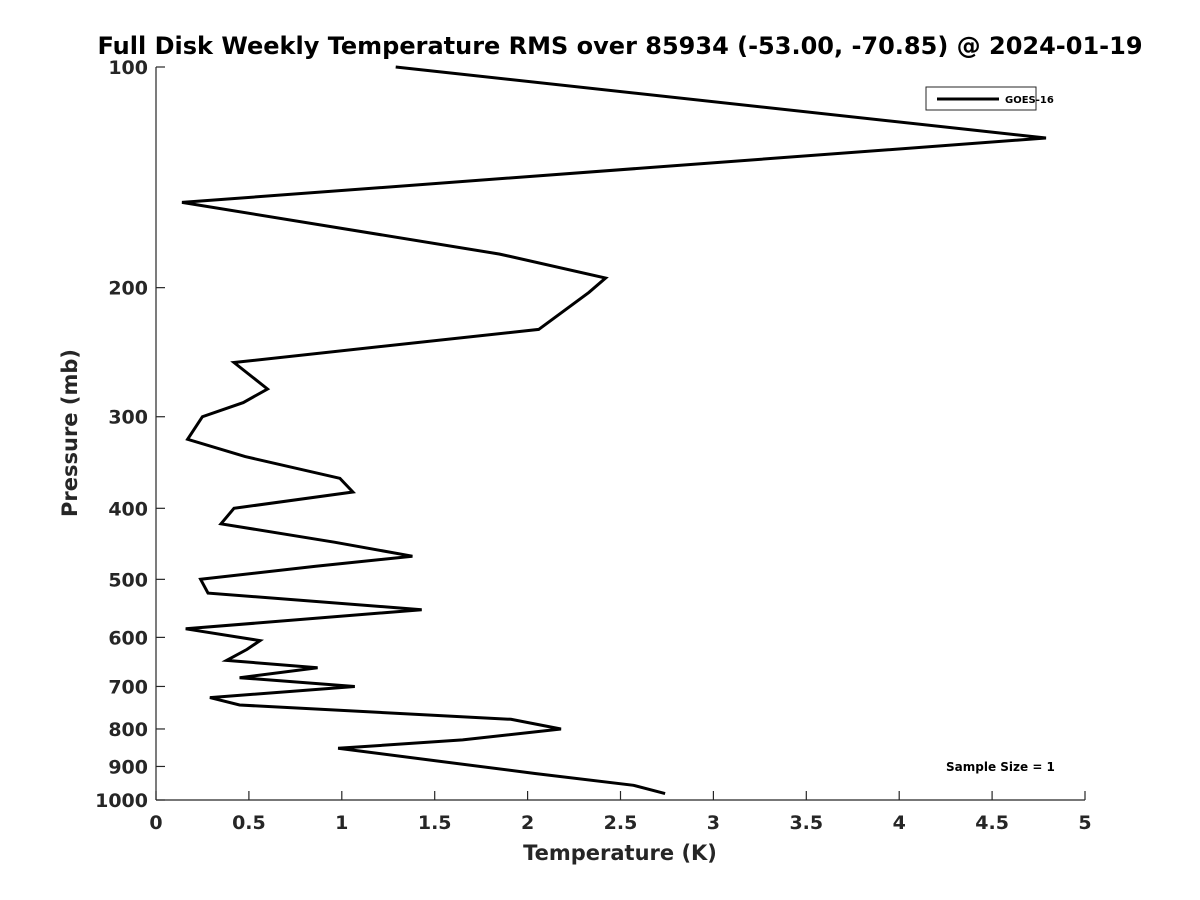  I want to click on x-tick-label: 3.5, so click(806, 823).